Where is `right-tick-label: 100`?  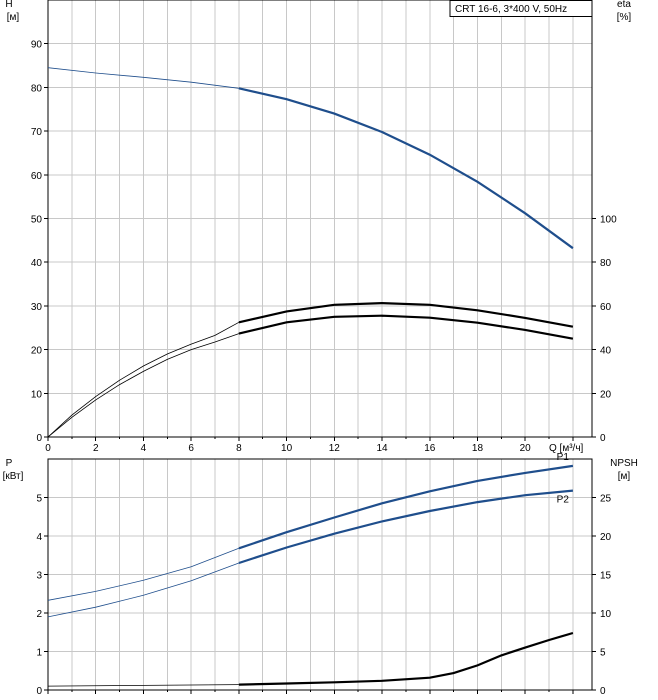 right-tick-label: 100 is located at coordinates (608, 220).